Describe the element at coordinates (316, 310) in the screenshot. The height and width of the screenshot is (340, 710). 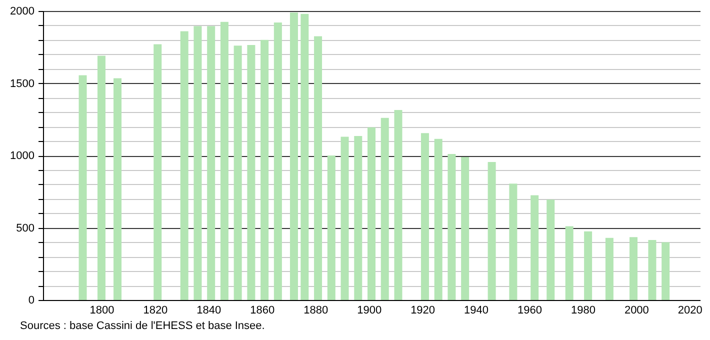
I see `x-tick-label: 1880` at that location.